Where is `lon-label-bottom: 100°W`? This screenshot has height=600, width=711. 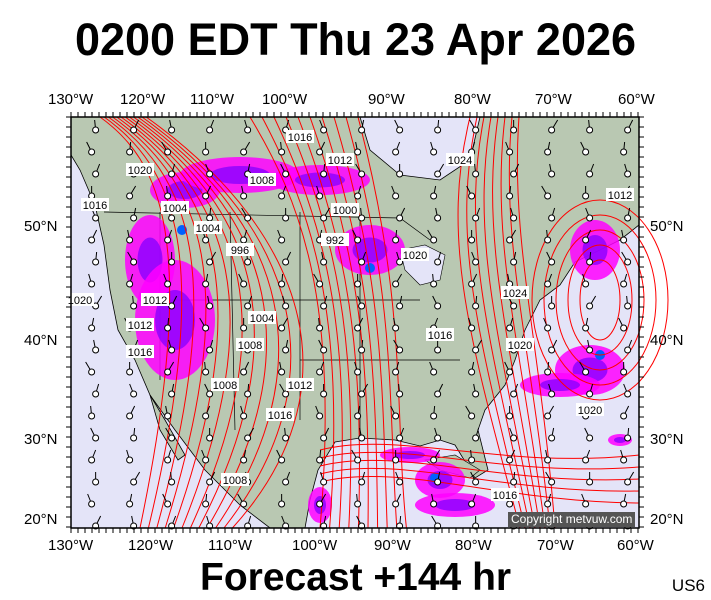
lon-label-bottom: 100°W is located at coordinates (315, 545).